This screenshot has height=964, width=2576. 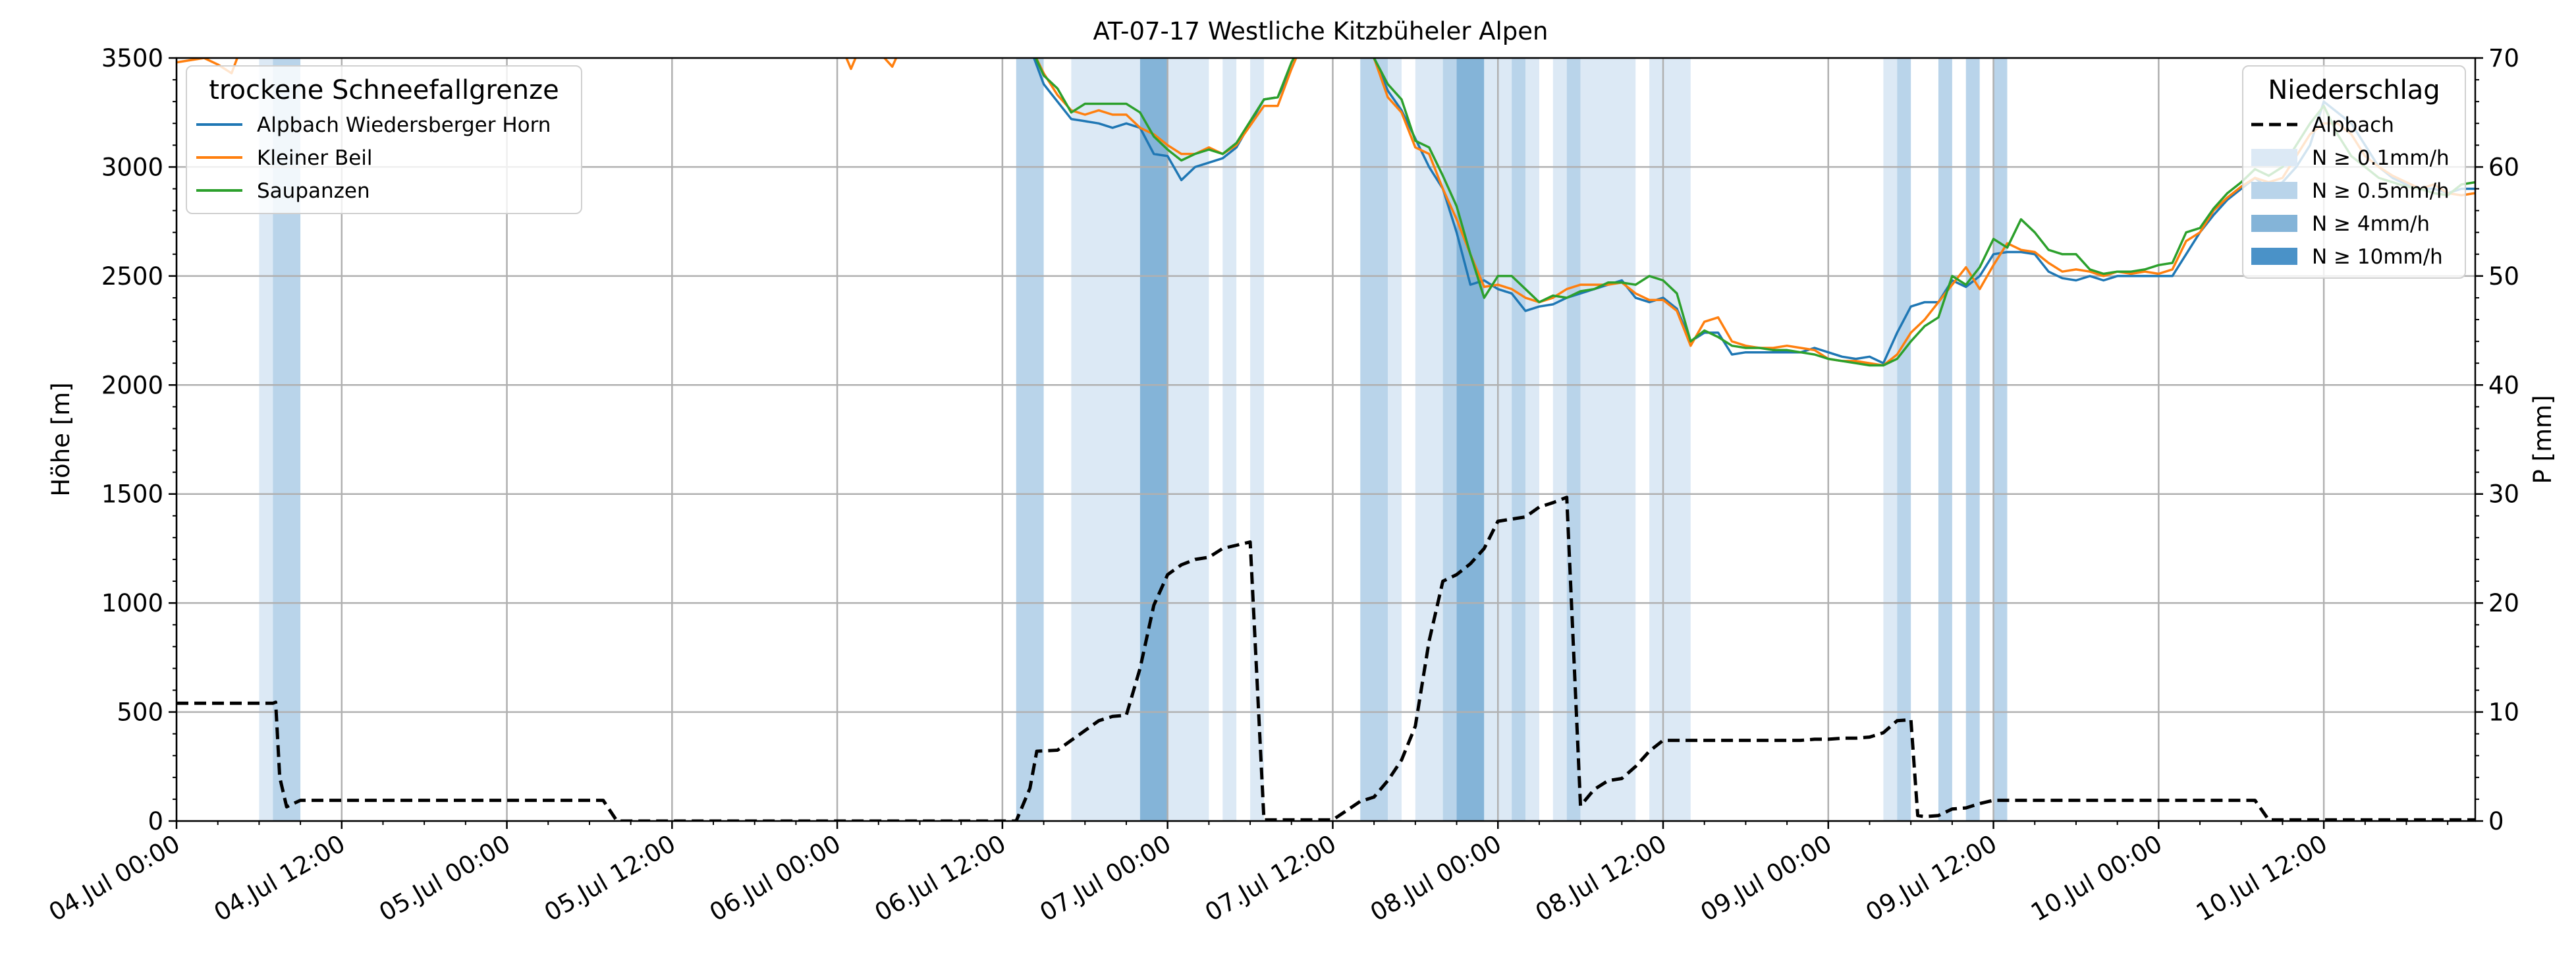 I want to click on y2-tick-label-0: 0, so click(x=2496, y=822).